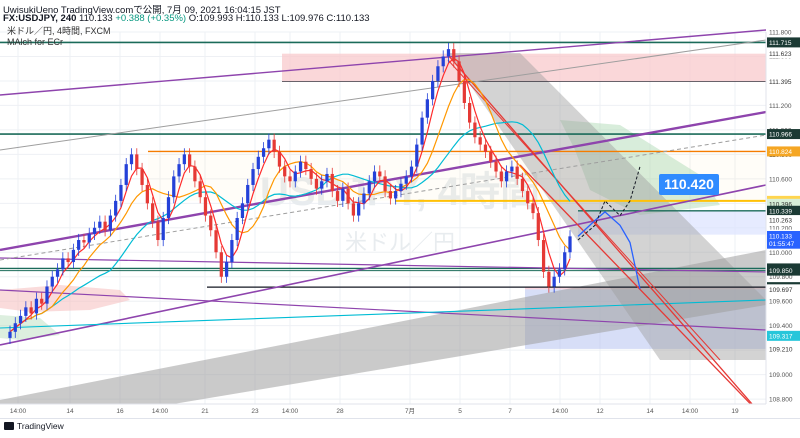 This screenshot has width=800, height=438. What do you see at coordinates (780, 253) in the screenshot?
I see `price-tick: 110.000` at bounding box center [780, 253].